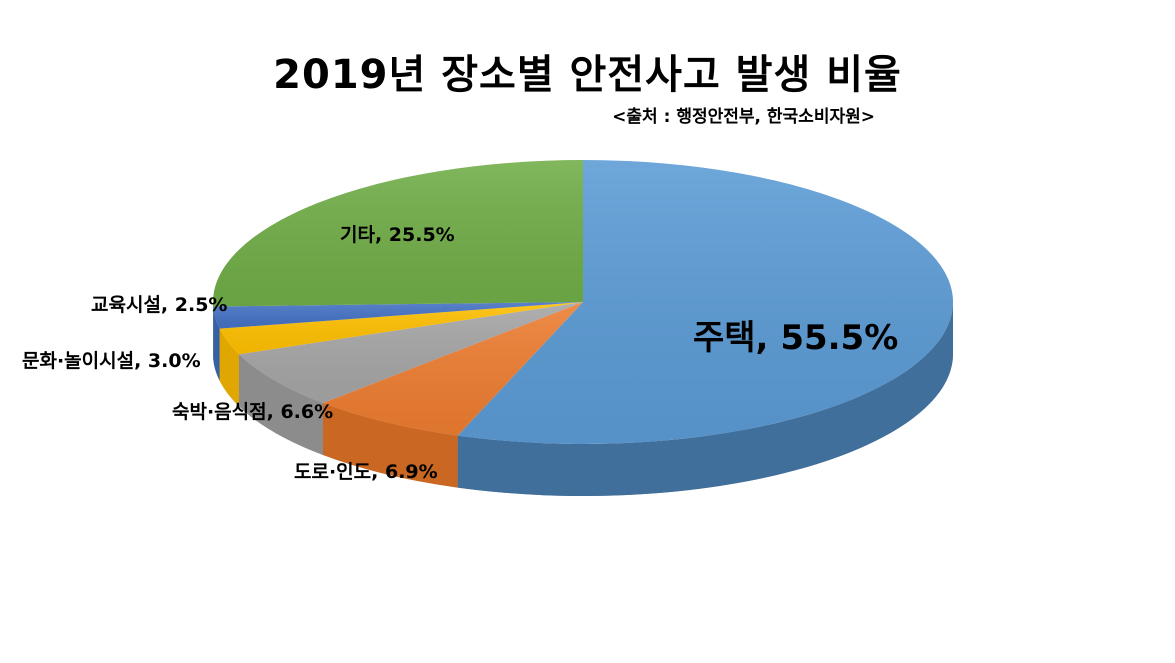 The height and width of the screenshot is (663, 1175). Describe the element at coordinates (366, 472) in the screenshot. I see `label-doro: 도로·인도, 6.9%` at that location.